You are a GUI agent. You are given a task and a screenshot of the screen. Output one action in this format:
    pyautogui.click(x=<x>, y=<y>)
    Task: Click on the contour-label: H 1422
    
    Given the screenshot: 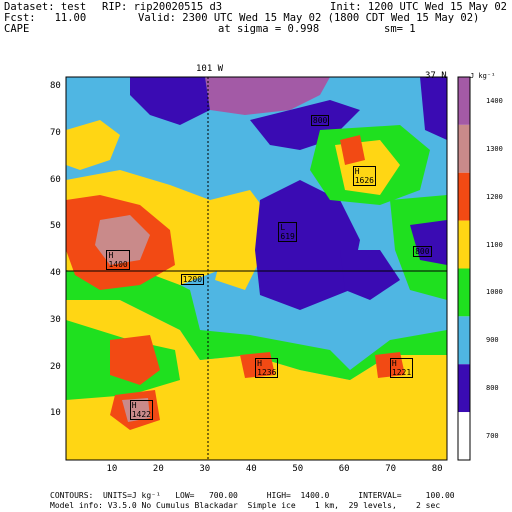 What is the action you would take?
    pyautogui.click(x=141, y=409)
    